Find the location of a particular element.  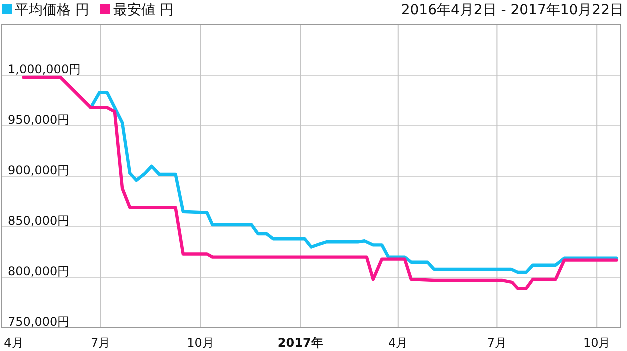

legend-label: 最安値 円 is located at coordinates (143, 10).